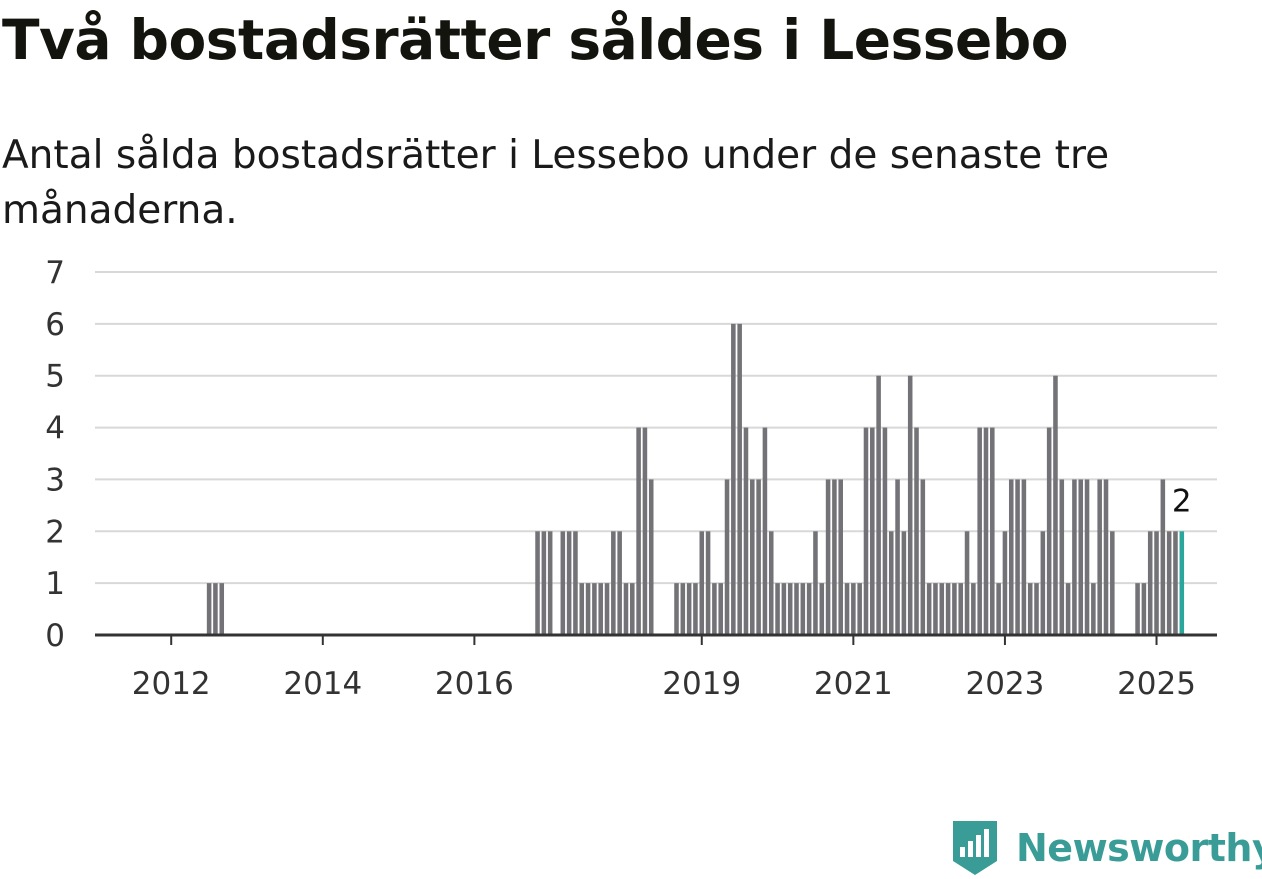  I want to click on bar-latest, so click(1182, 583).